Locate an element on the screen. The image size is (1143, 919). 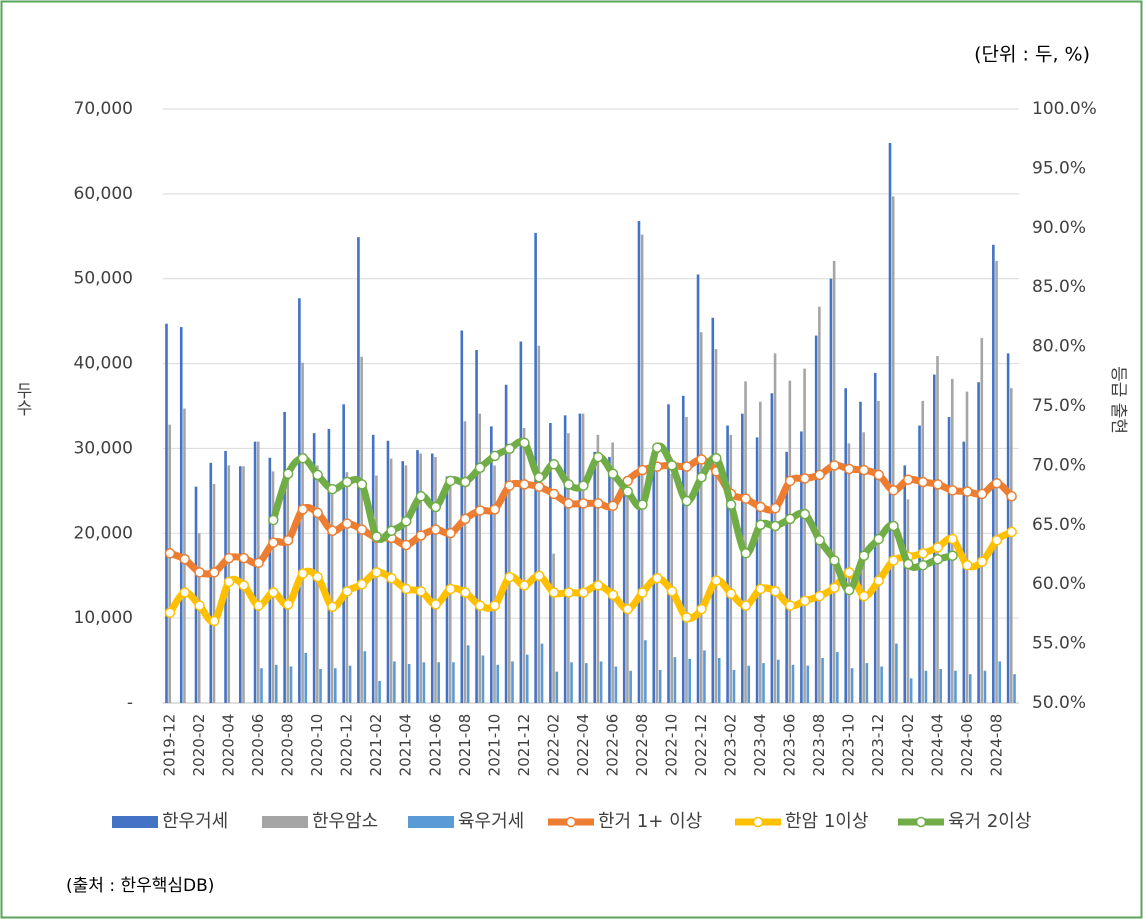
x-tick-label: 2022-10 is located at coordinates (672, 745).